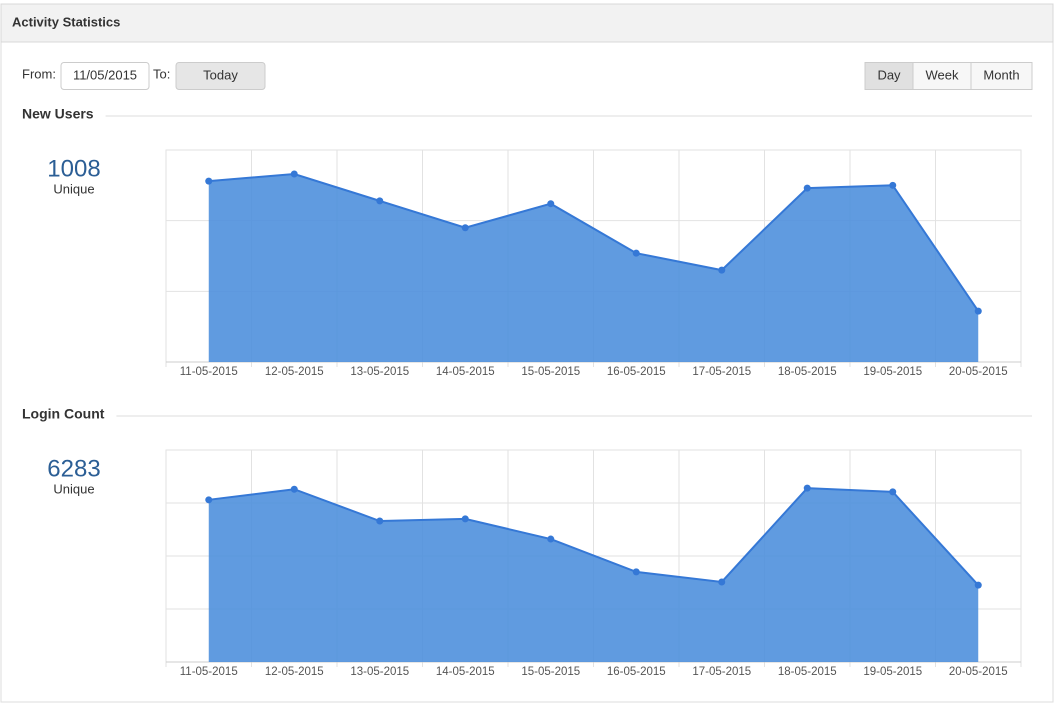 The image size is (1054, 703). I want to click on section-title: New Users, so click(58, 114).